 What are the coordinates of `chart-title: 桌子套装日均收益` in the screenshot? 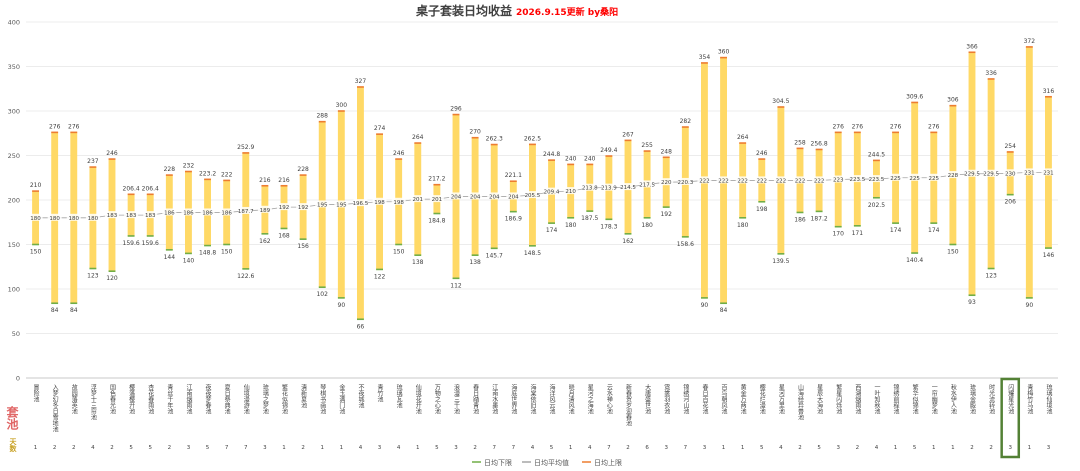 It's located at (463, 10).